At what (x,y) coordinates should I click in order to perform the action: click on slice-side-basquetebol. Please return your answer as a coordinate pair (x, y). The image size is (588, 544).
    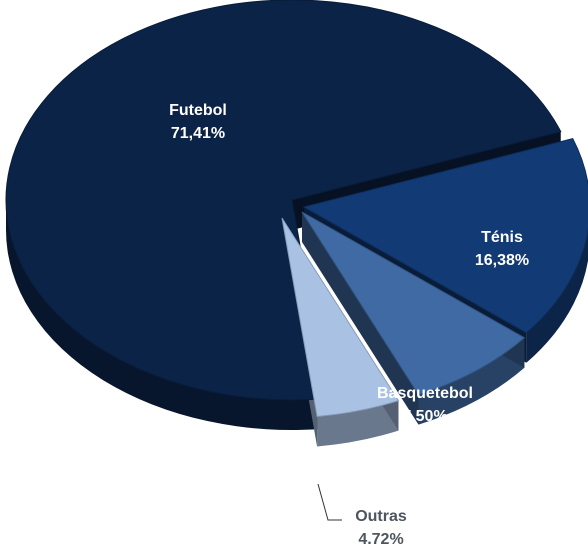
    Looking at the image, I should click on (471, 381).